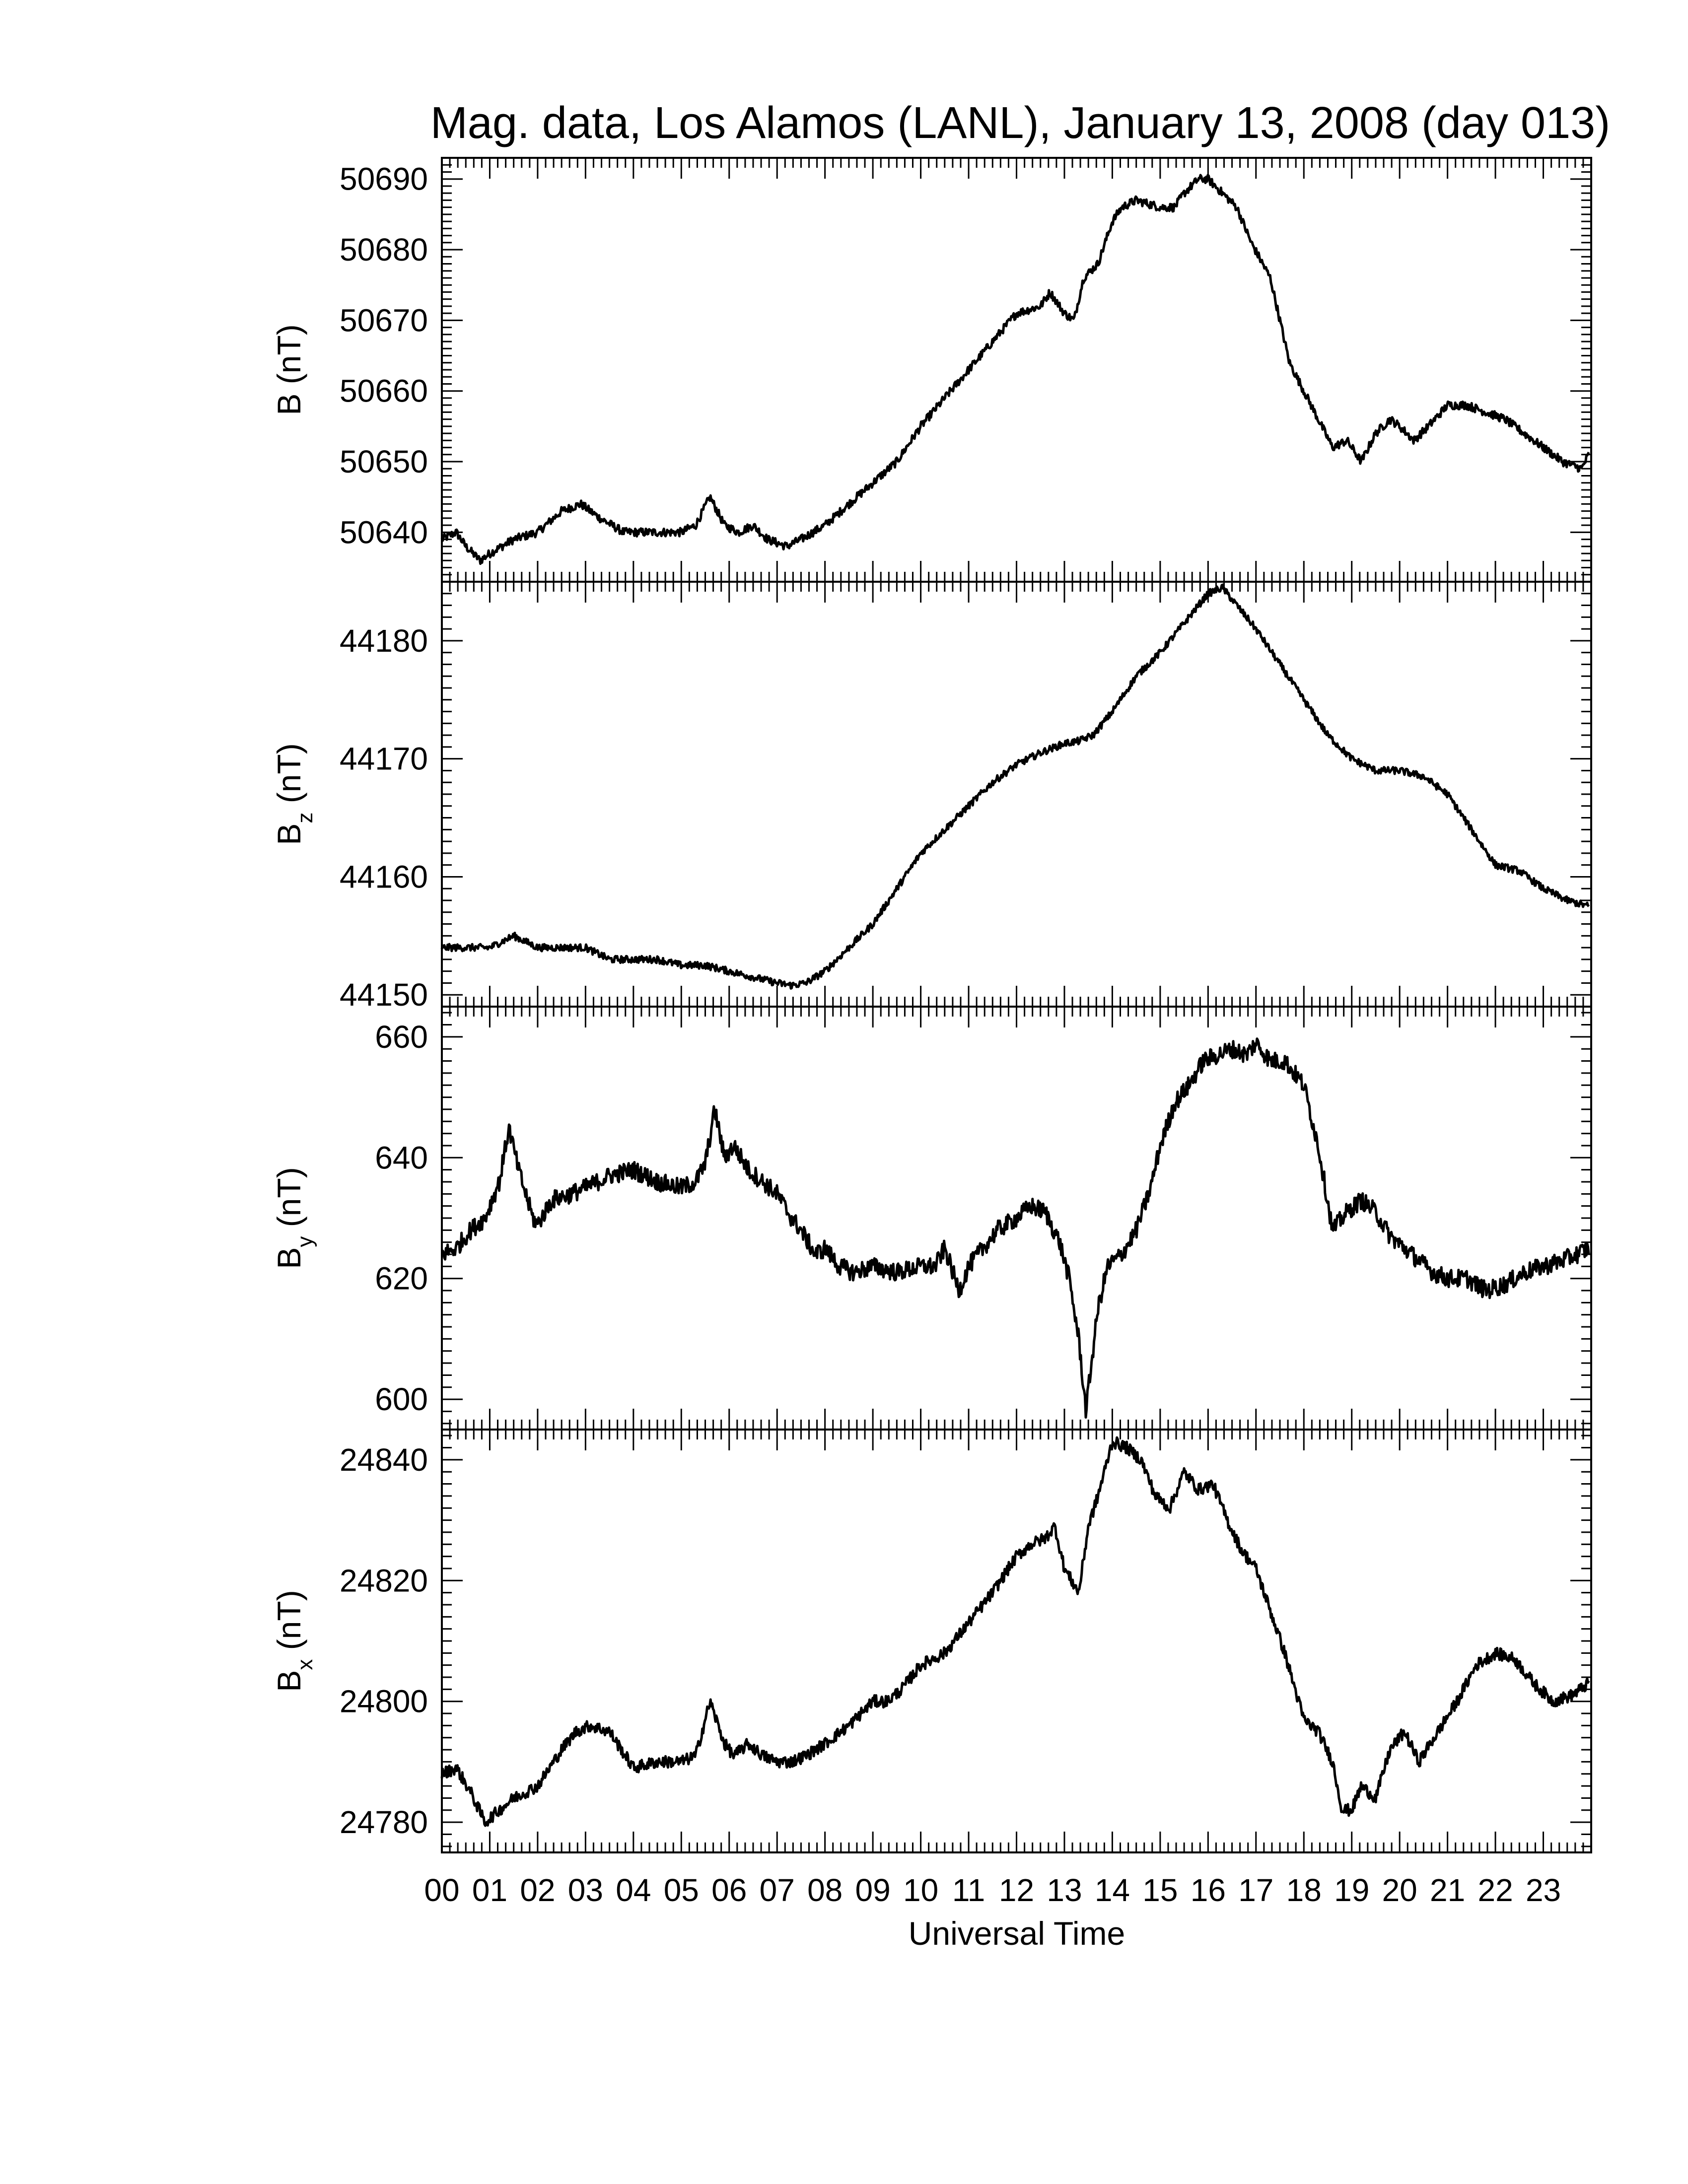  What do you see at coordinates (401, 1399) in the screenshot?
I see `y-tick-label: 600` at bounding box center [401, 1399].